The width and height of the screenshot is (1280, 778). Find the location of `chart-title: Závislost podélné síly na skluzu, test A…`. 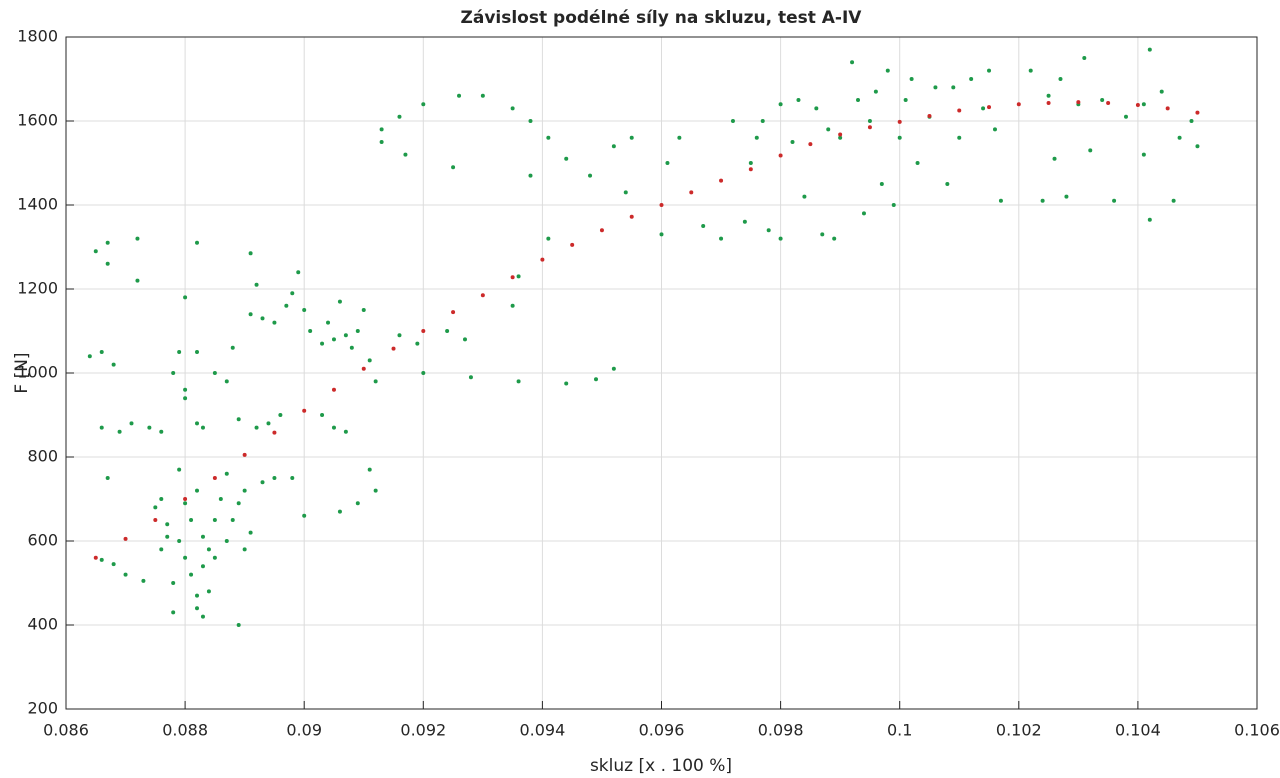

chart-title: Závislost podélné síly na skluzu, test A… is located at coordinates (662, 18).